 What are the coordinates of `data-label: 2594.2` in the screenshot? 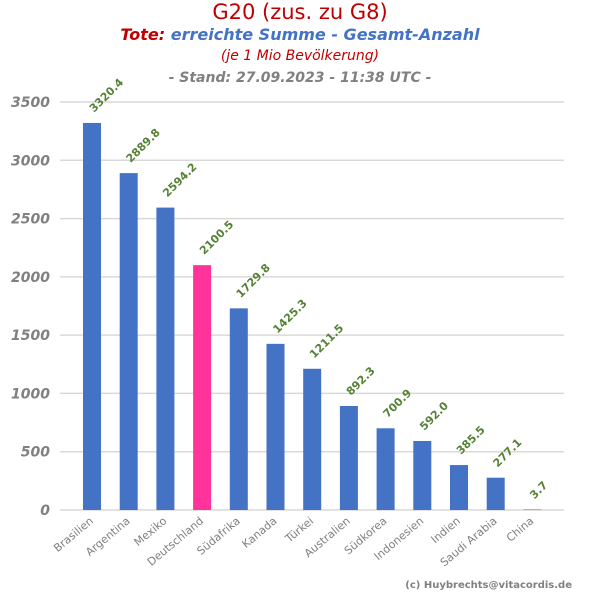 It's located at (179, 180).